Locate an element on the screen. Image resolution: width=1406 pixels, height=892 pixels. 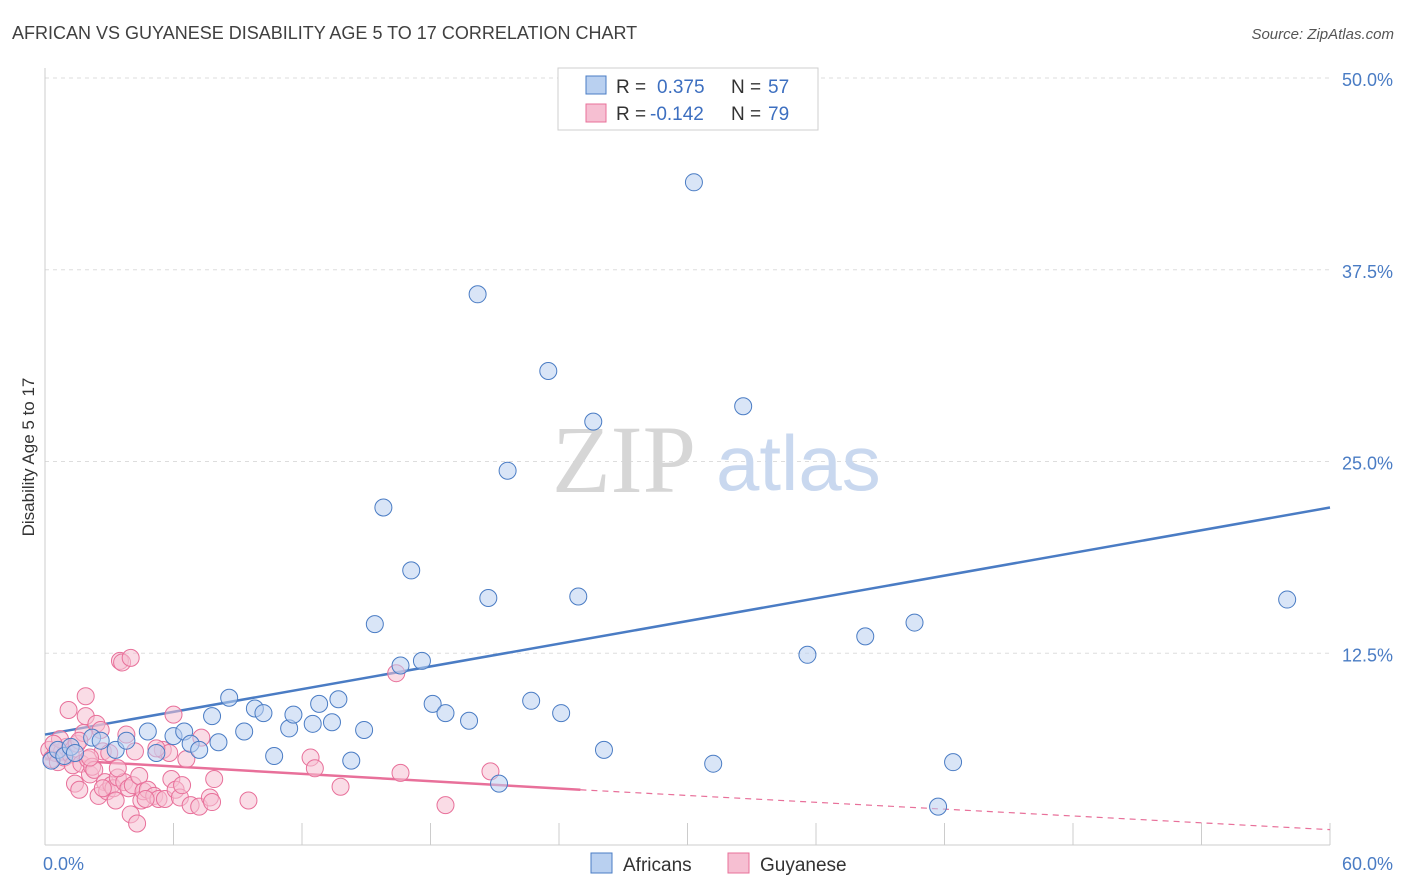
bottom-legend: Africans Guyanese is located at coordinates (718, 864).